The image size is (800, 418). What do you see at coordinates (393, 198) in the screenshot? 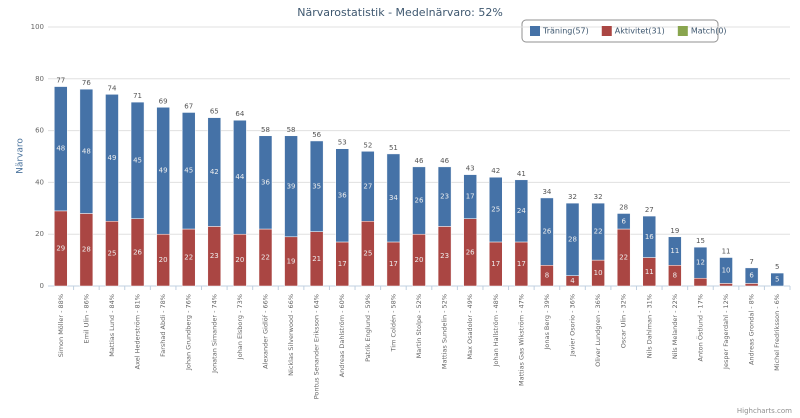
I see `data-label: 34` at bounding box center [393, 198].